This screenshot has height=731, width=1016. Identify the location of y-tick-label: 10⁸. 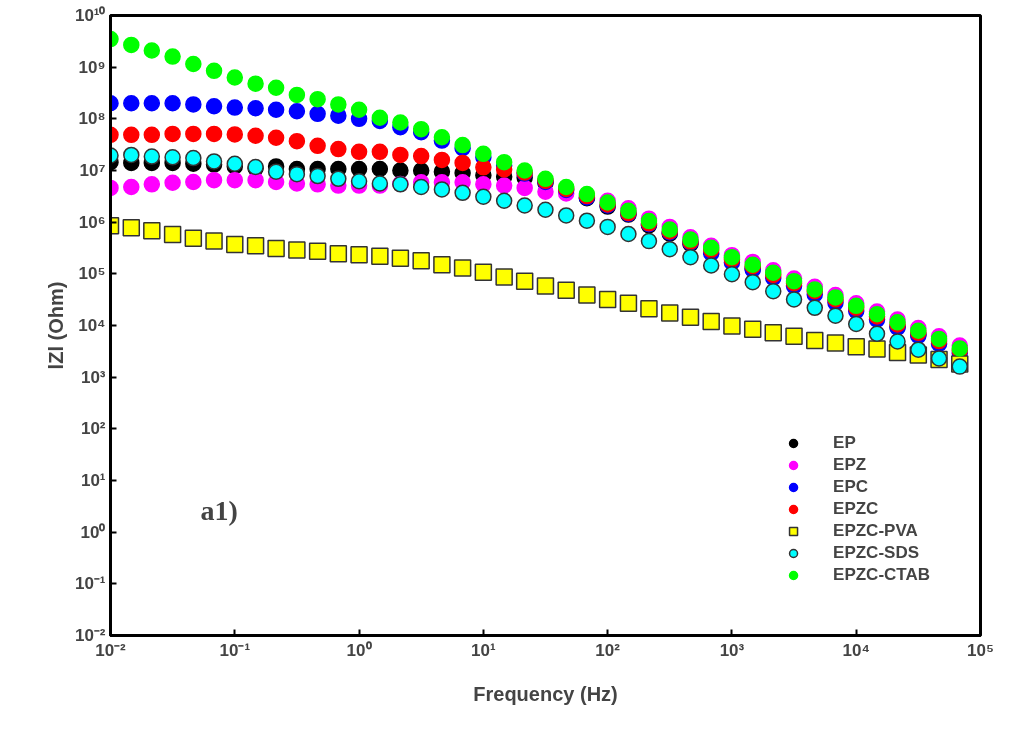
(92, 119).